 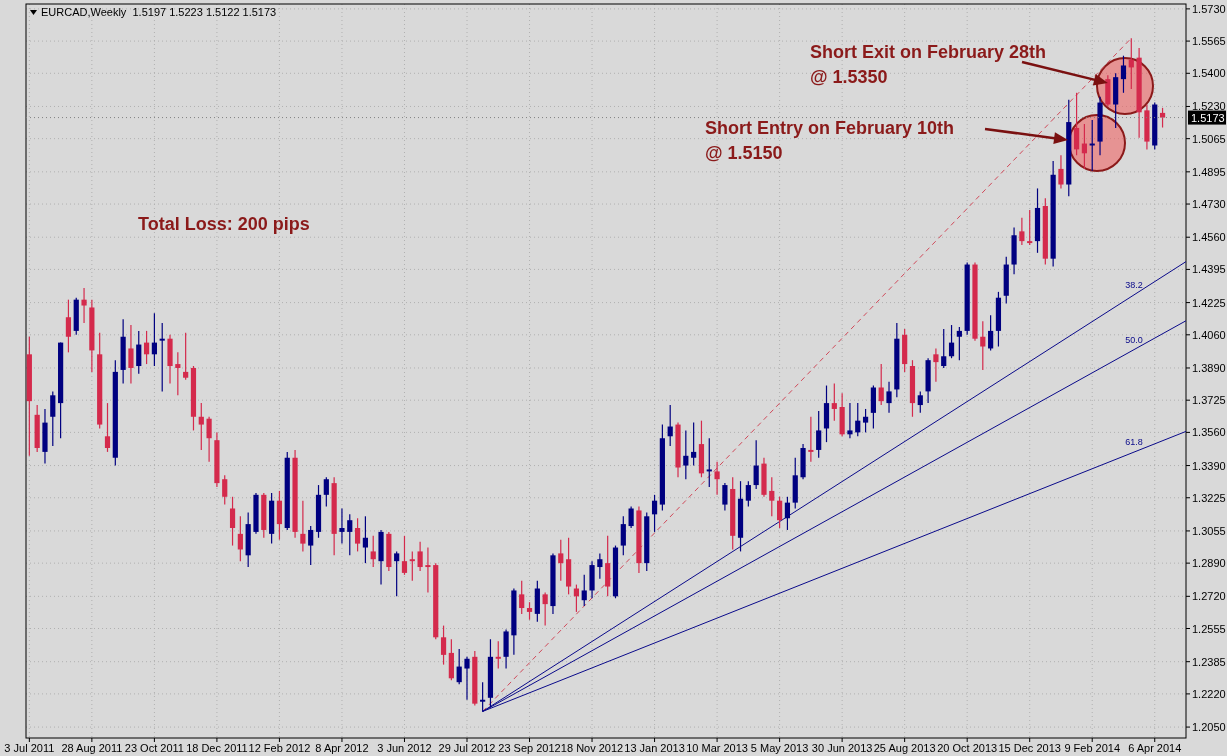 I want to click on annotation: Total Loss: 200 pips, so click(x=224, y=224).